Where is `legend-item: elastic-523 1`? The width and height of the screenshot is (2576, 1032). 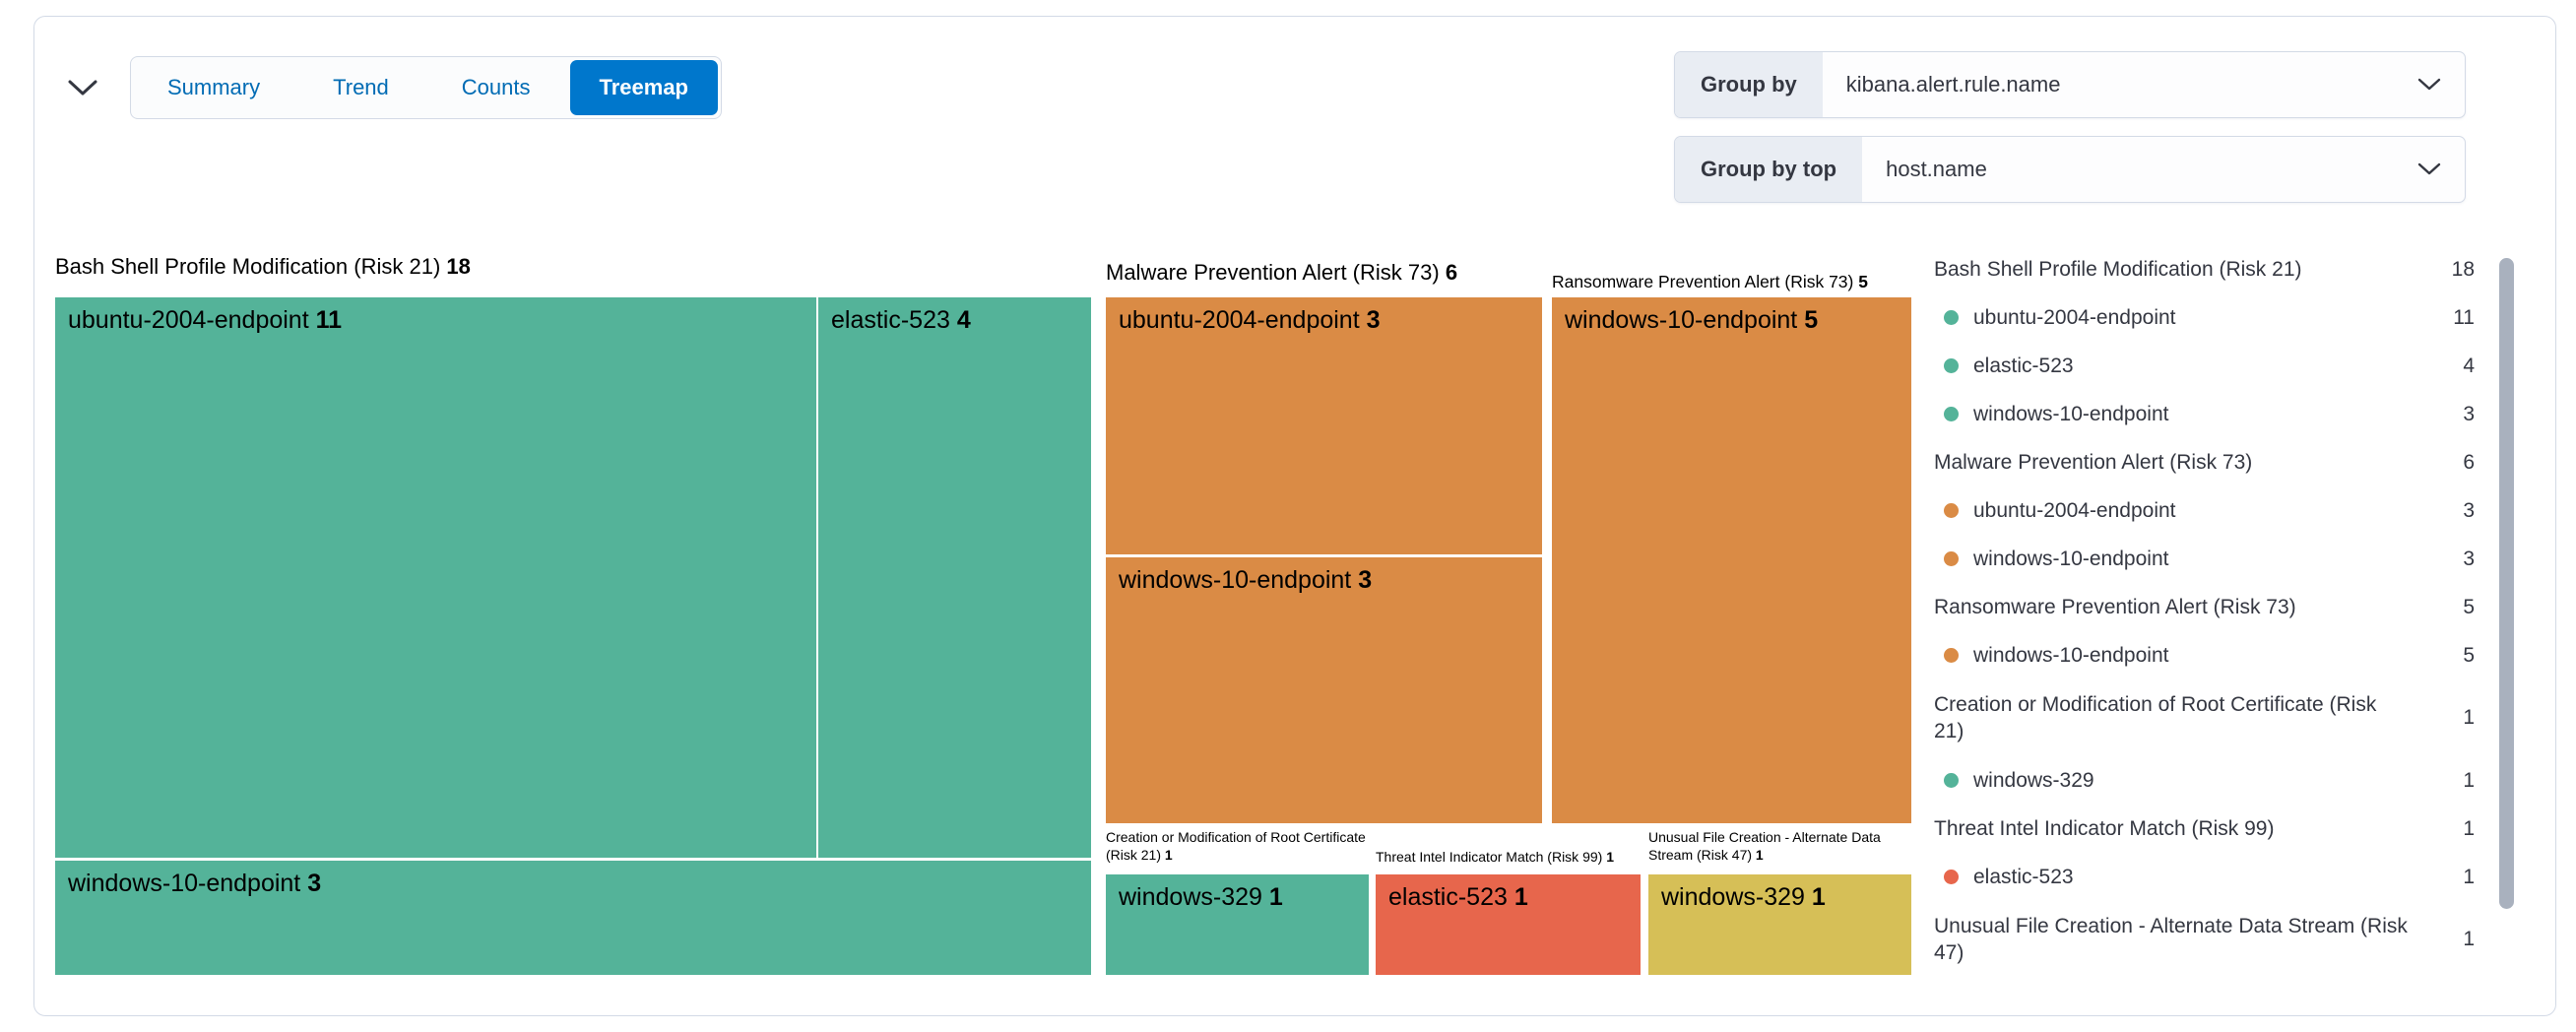 legend-item: elastic-523 1 is located at coordinates (2204, 877).